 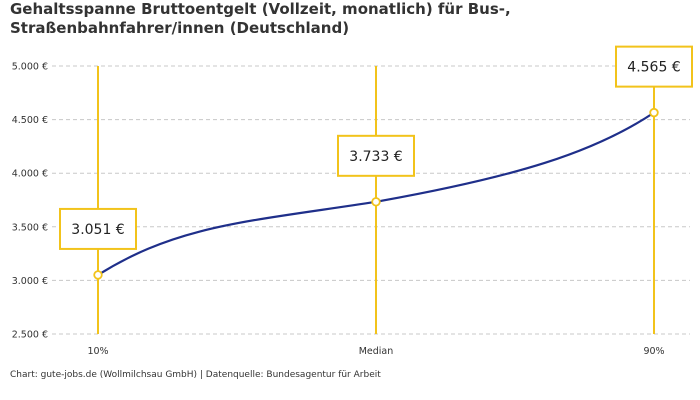 I want to click on callout-value-label: 4.565 €, so click(x=653, y=68).